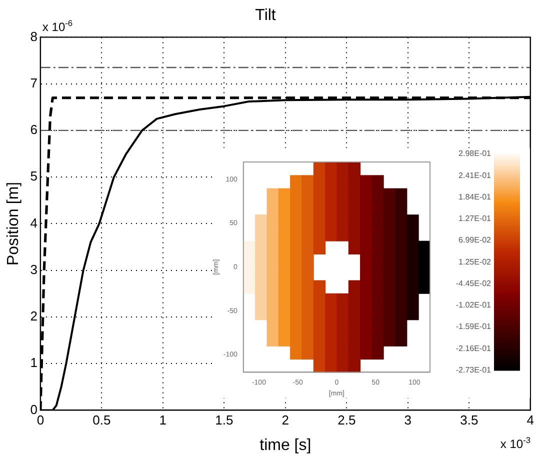 The width and height of the screenshot is (537, 459). What do you see at coordinates (163, 420) in the screenshot?
I see `x-tick-label: 1` at bounding box center [163, 420].